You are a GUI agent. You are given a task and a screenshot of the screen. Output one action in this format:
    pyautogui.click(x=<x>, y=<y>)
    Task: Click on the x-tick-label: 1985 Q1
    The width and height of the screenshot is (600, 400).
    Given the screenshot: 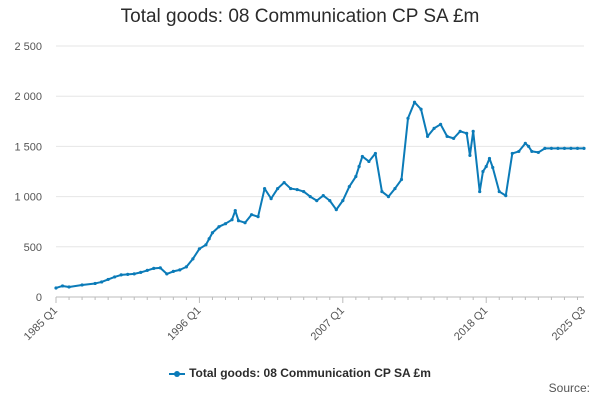 What is the action you would take?
    pyautogui.click(x=41, y=324)
    